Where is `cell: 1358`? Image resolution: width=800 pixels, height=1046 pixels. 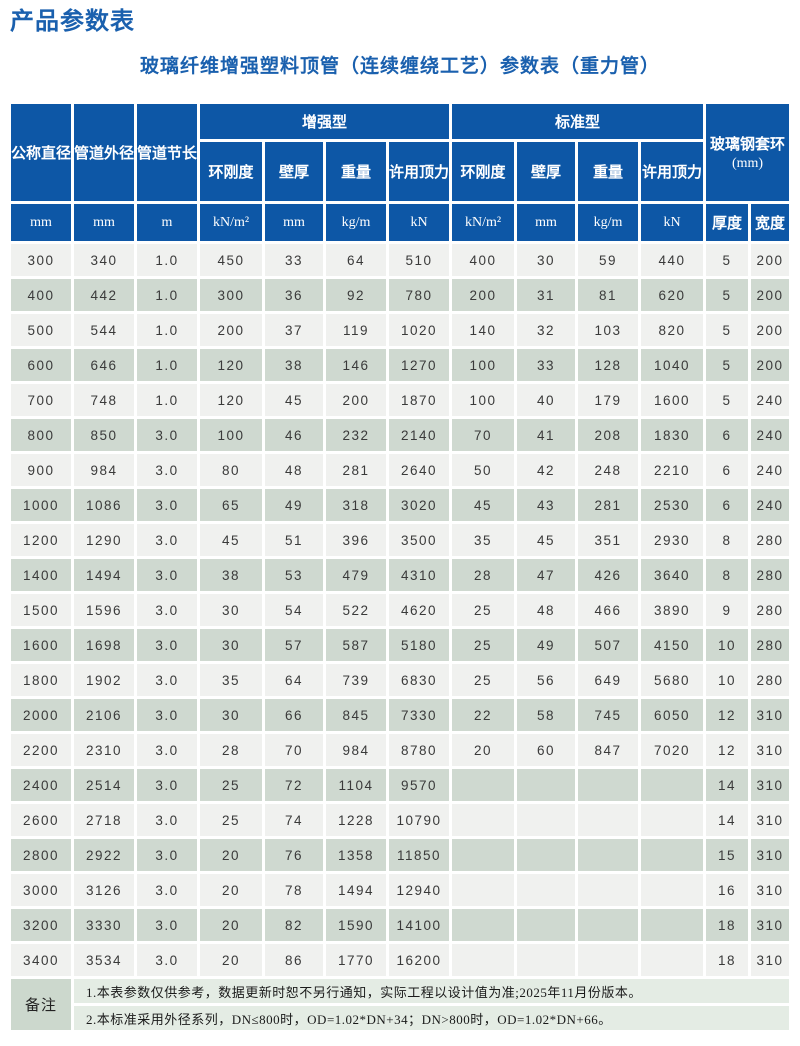 cell: 1358 is located at coordinates (356, 855).